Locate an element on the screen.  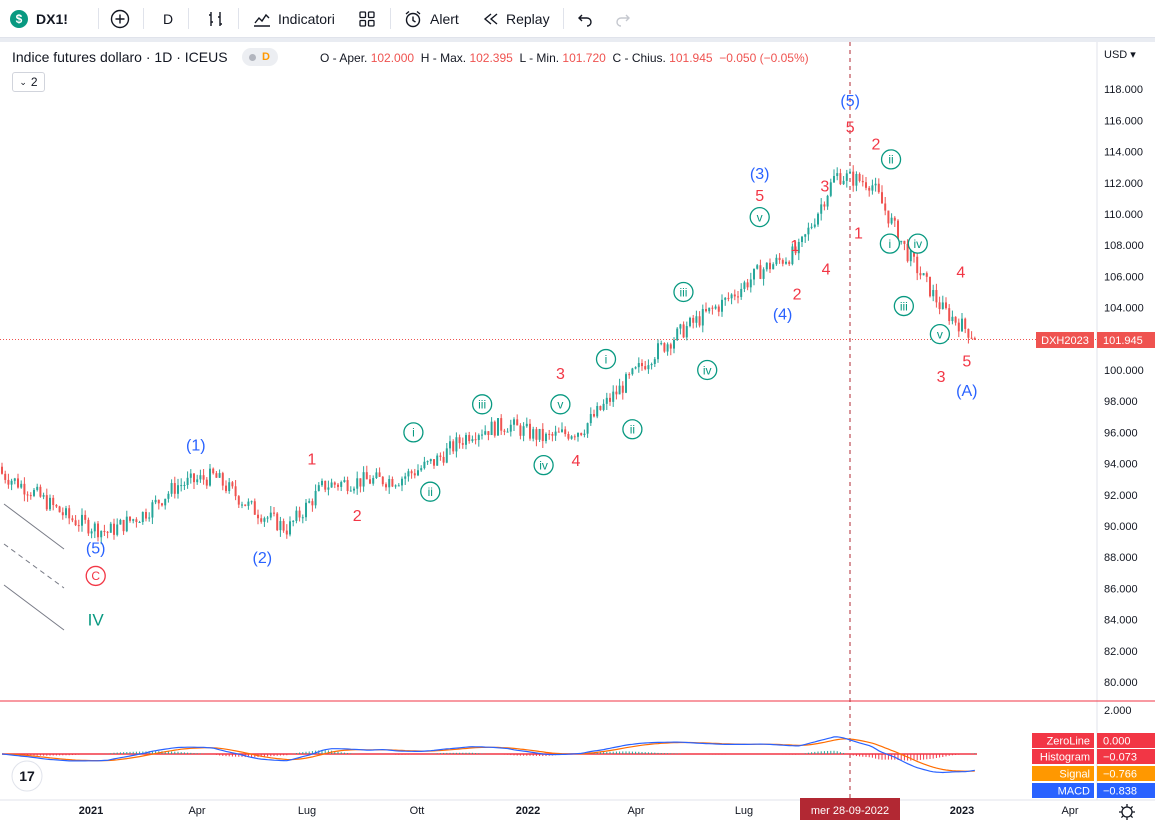
tradingview-logo: 17 is located at coordinates (27, 776).